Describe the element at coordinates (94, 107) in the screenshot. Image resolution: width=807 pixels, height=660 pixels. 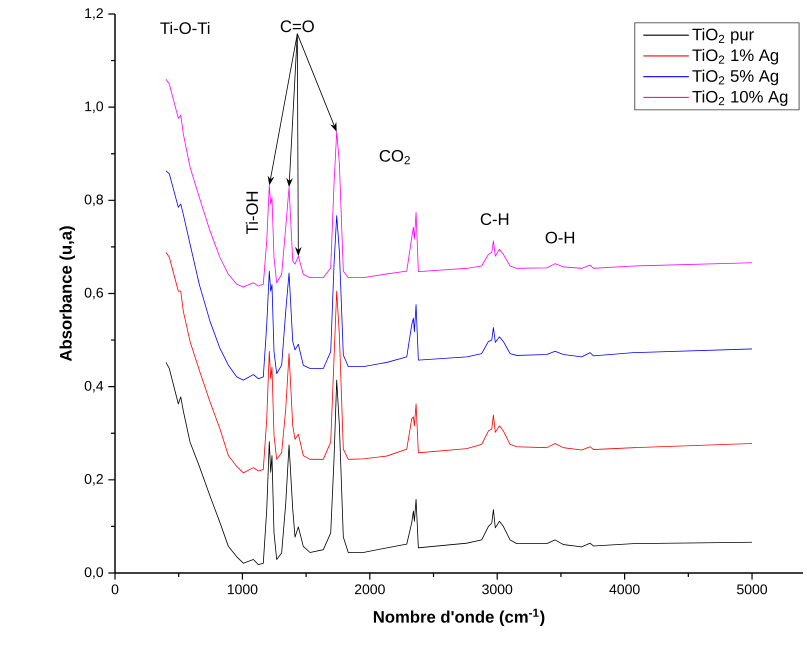
I see `y-tick-label: 1,0` at that location.